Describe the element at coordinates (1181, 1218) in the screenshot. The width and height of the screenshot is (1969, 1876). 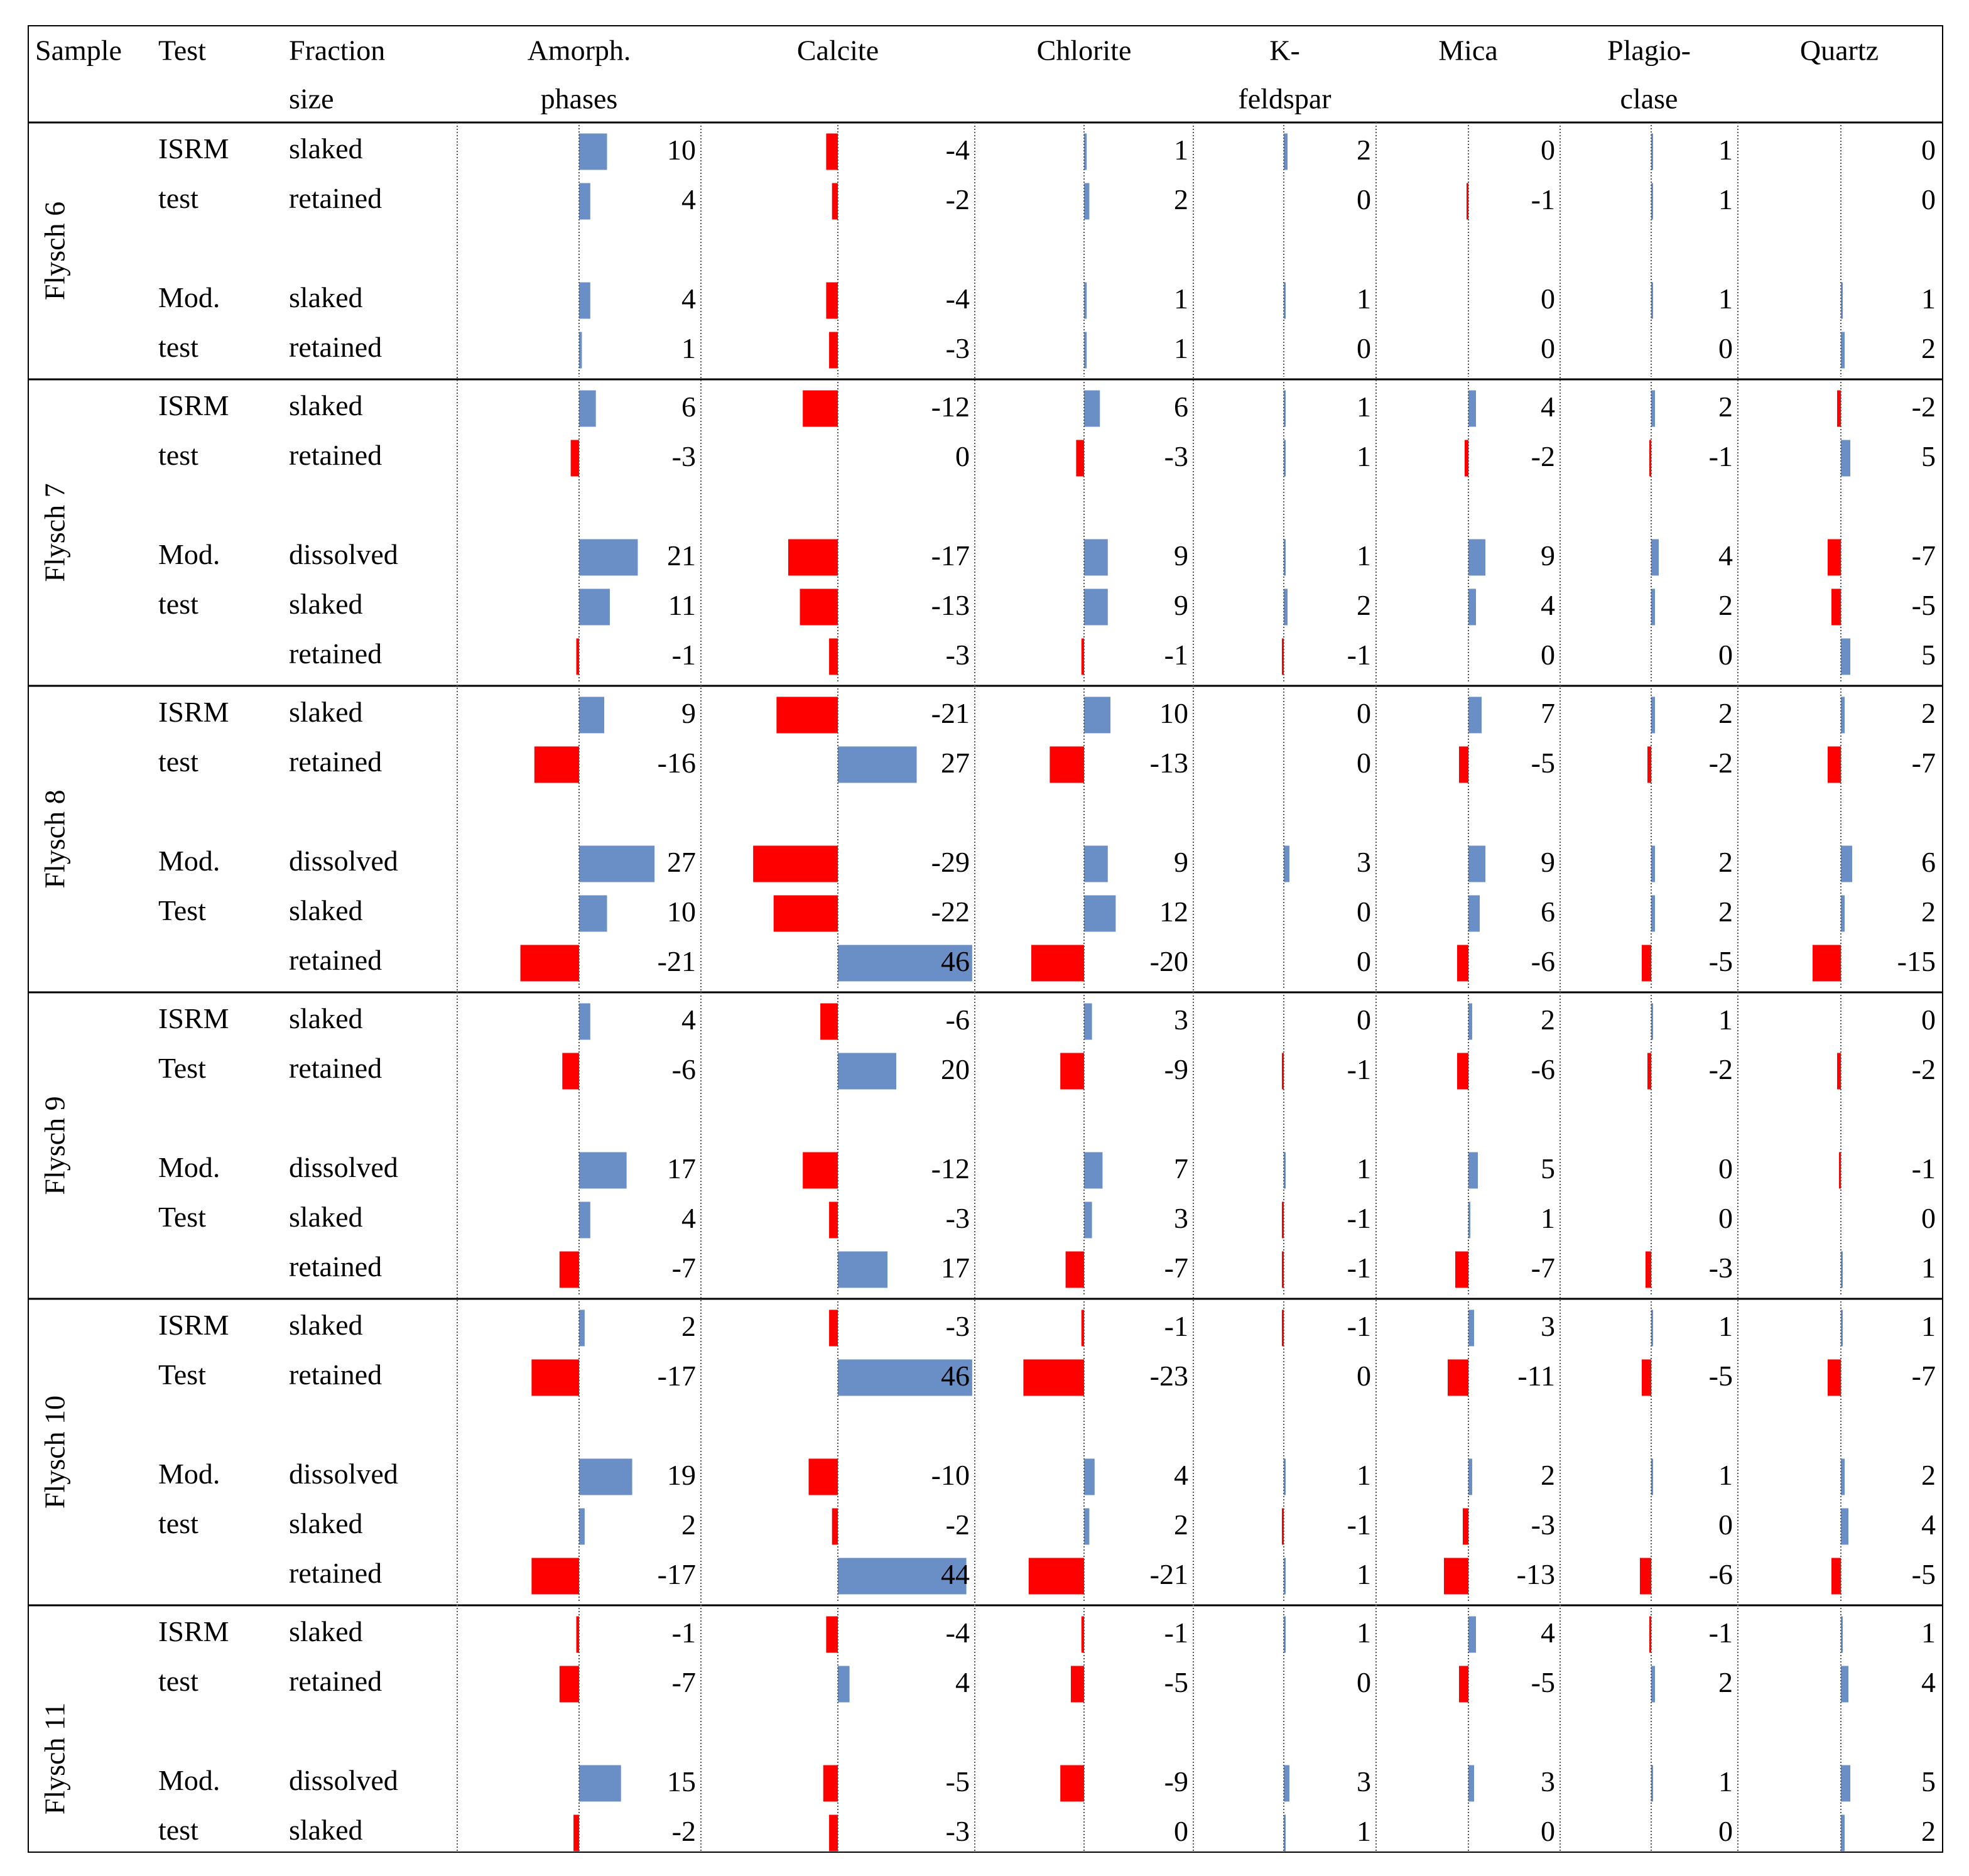
I see `value-label: 3` at that location.